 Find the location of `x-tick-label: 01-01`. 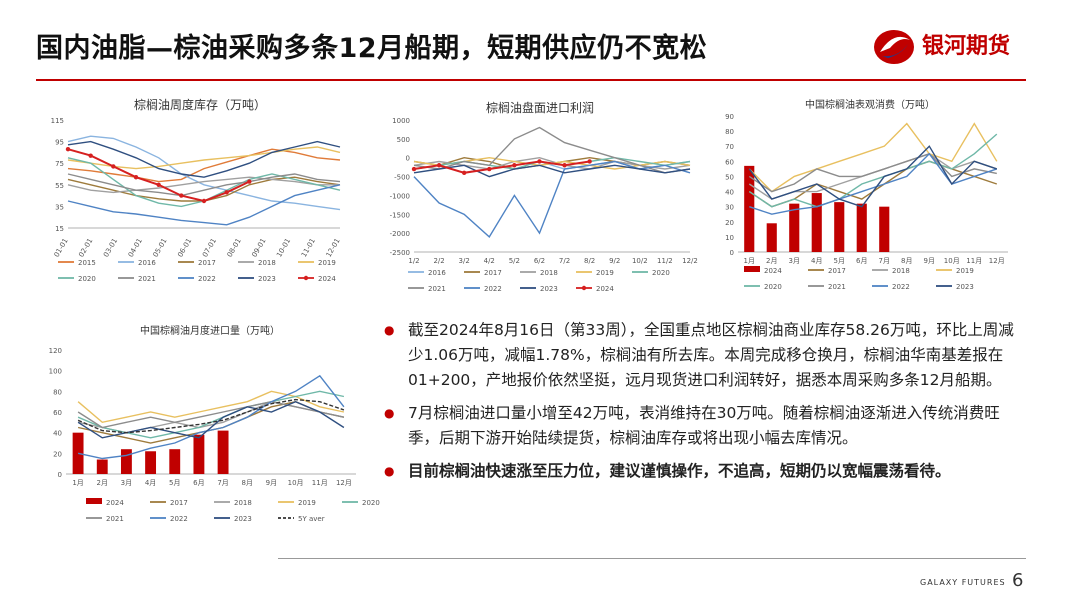

x-tick-label: 01-01 is located at coordinates (61, 248).